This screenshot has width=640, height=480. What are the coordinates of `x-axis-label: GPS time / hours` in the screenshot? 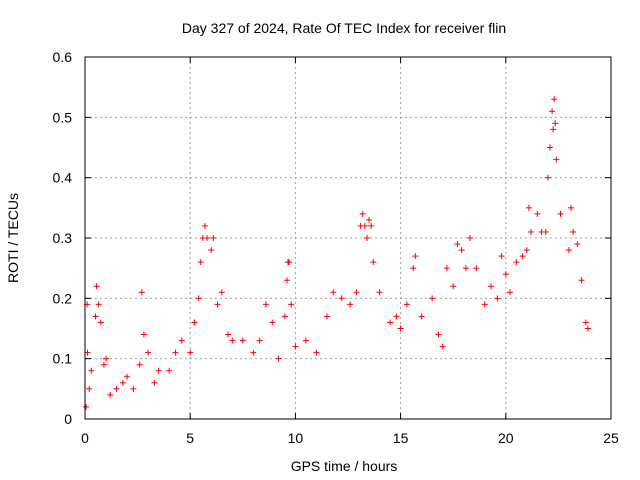 It's located at (344, 466).